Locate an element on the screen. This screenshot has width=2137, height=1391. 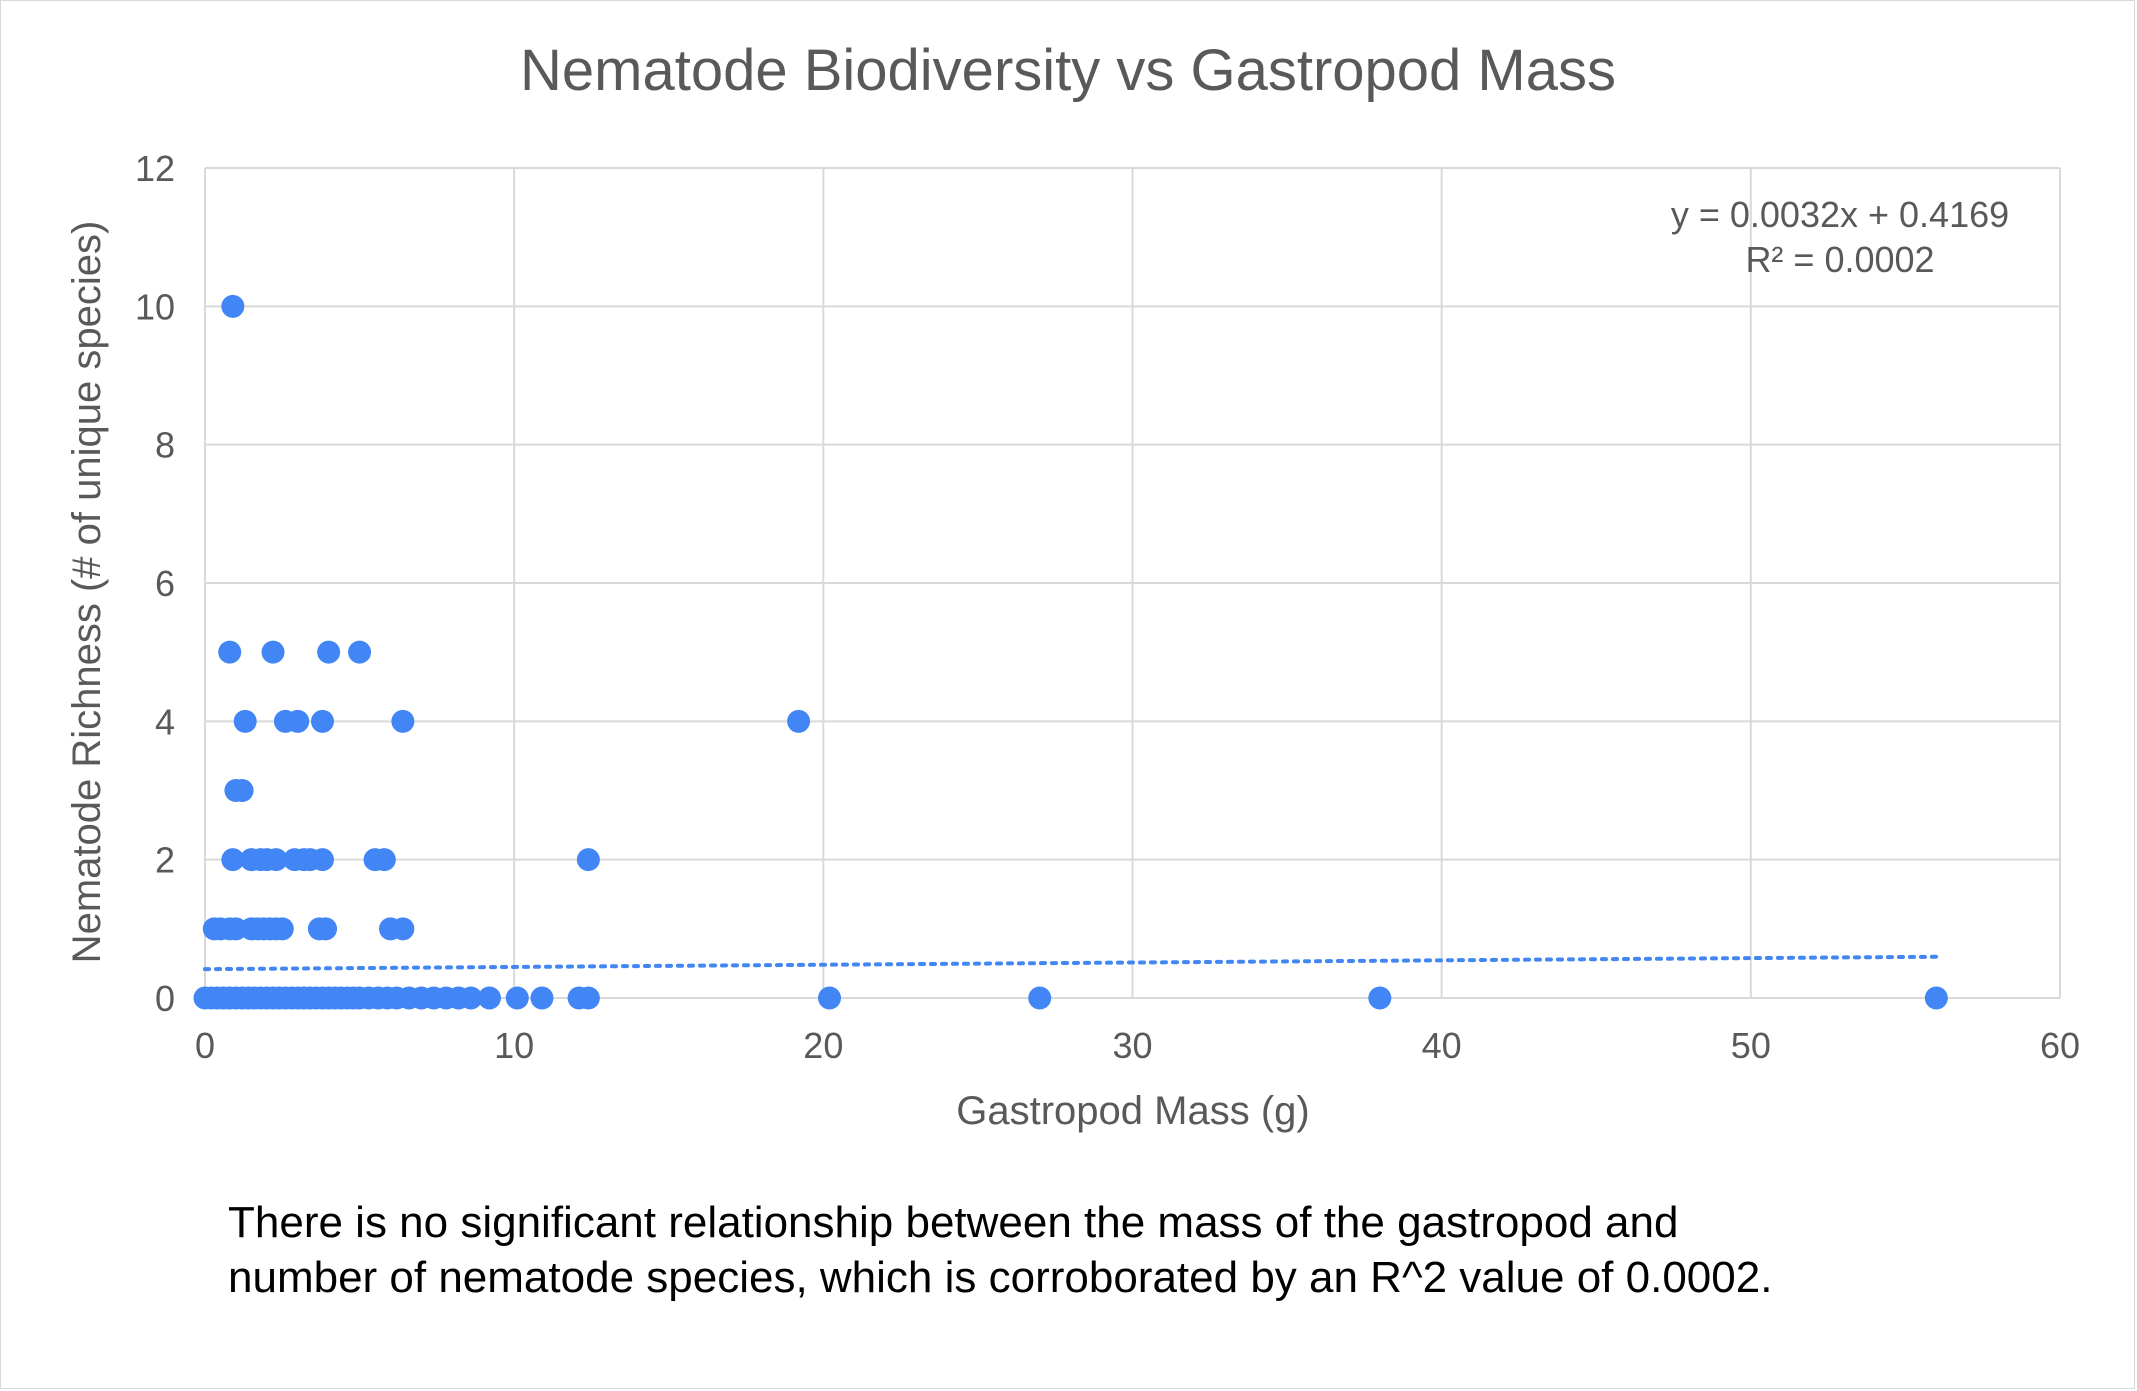
x-tick-label: 60 is located at coordinates (2060, 1045).